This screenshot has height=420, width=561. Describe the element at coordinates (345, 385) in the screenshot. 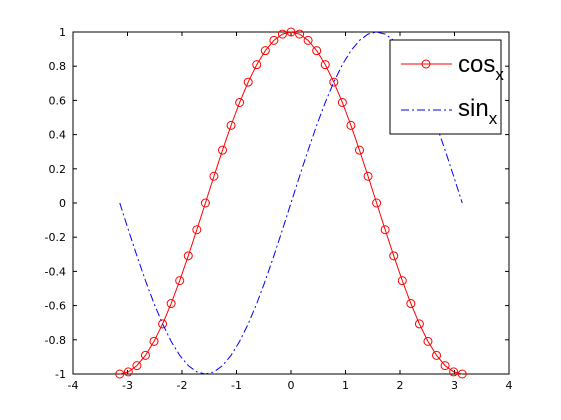

I see `x-tick-label: 1` at that location.